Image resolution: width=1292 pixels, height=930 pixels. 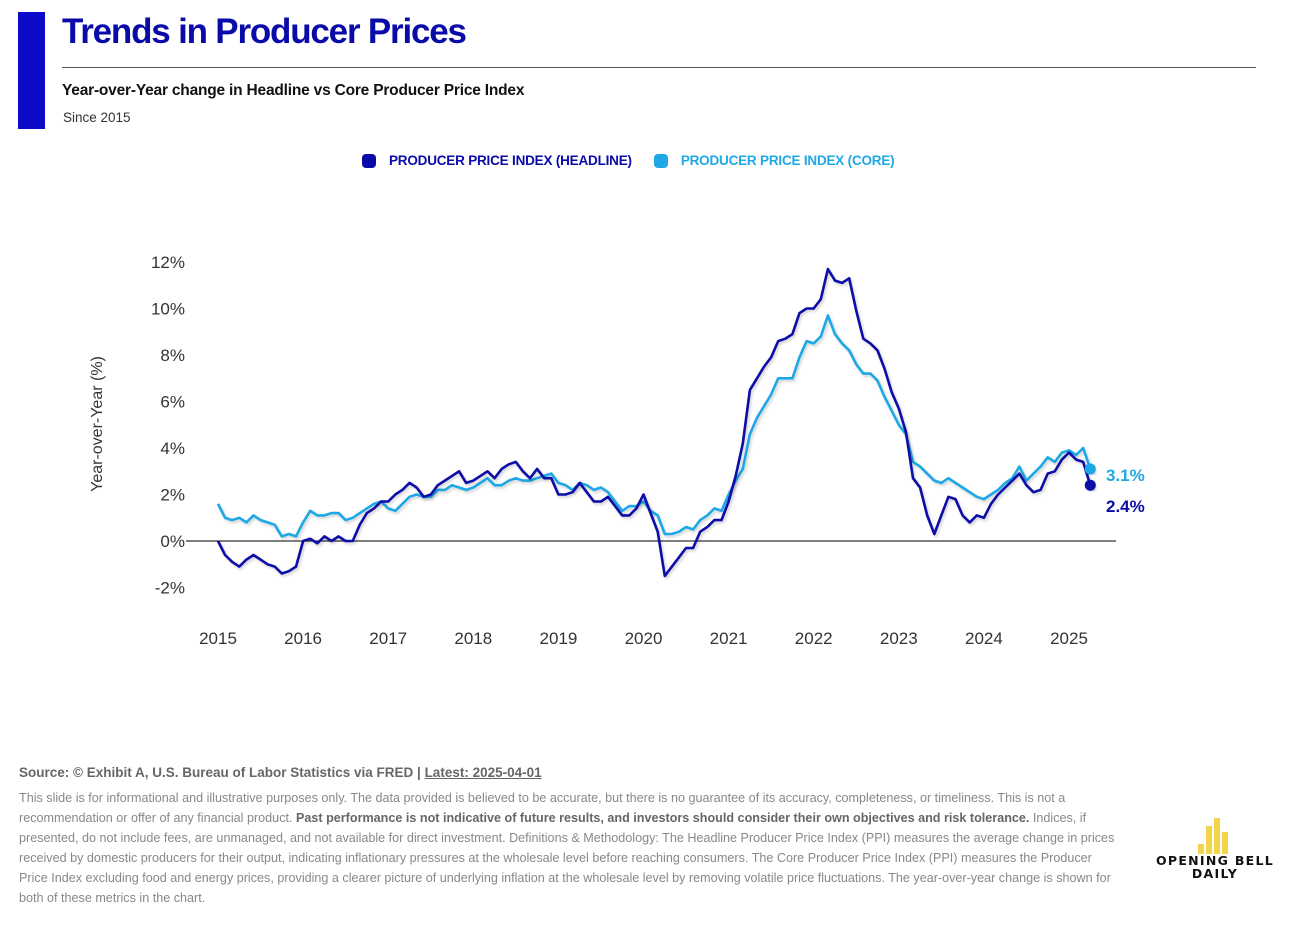 I want to click on legend-item-headline: PRODUCER PRICE INDEX (HEADLINE), so click(x=497, y=160).